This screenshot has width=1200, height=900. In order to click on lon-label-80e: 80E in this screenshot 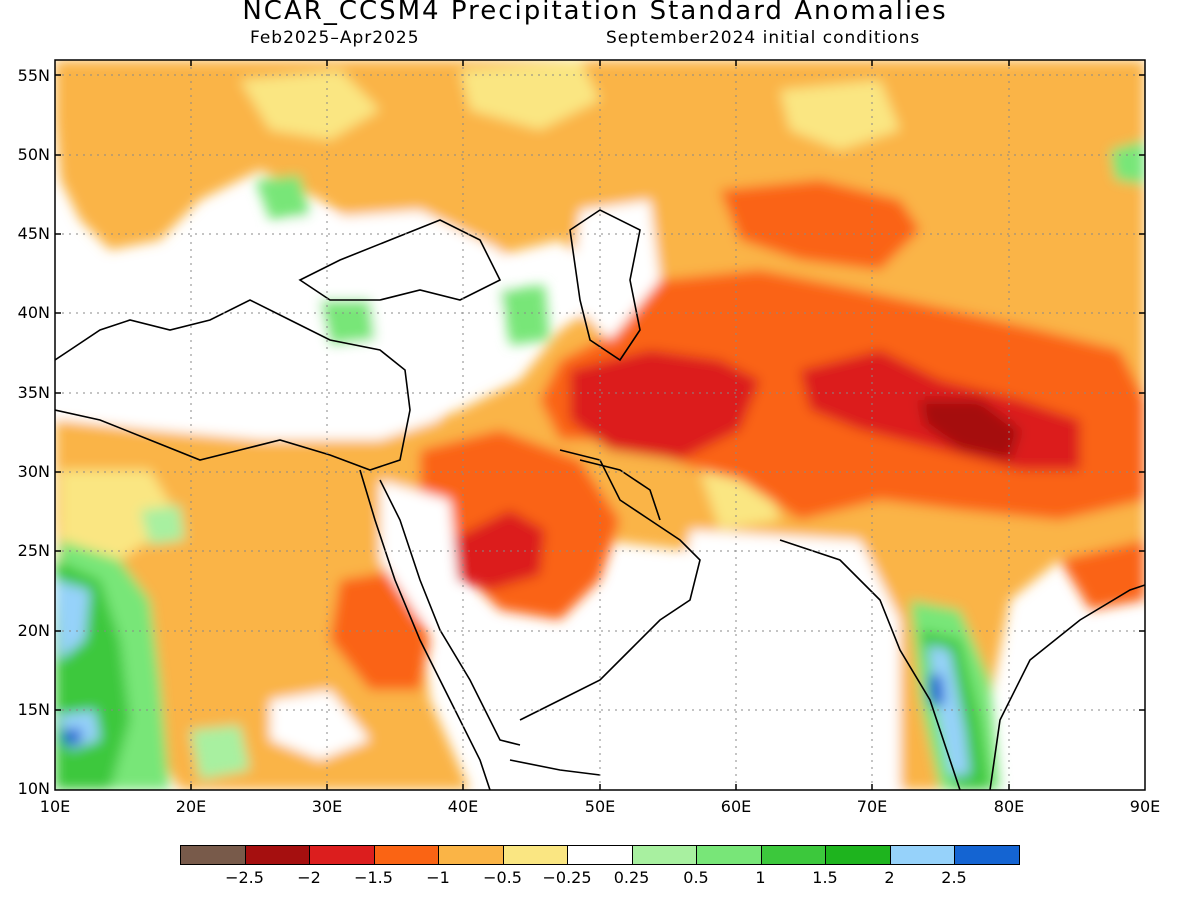, I will do `click(1009, 806)`.